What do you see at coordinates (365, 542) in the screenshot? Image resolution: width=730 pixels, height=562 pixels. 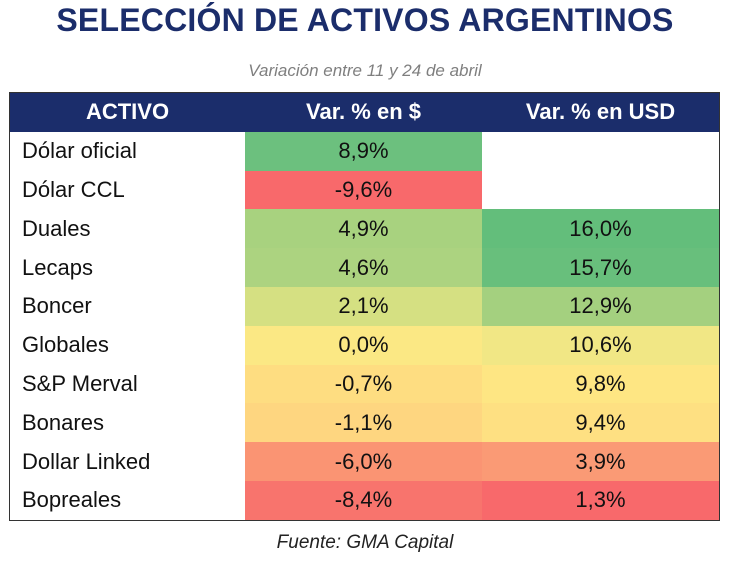 I see `source: Fuente: GMA Capital` at bounding box center [365, 542].